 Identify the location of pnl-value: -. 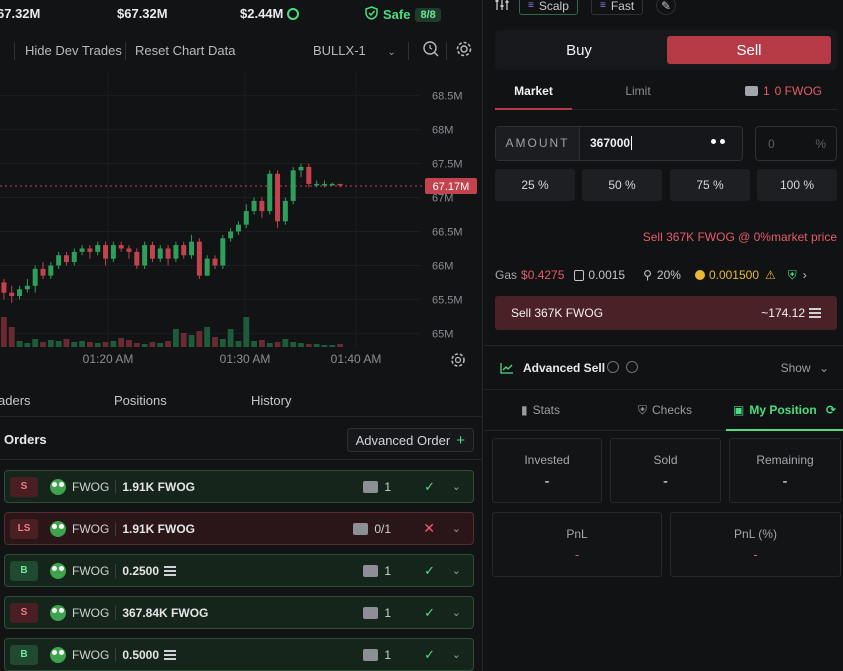
(577, 554).